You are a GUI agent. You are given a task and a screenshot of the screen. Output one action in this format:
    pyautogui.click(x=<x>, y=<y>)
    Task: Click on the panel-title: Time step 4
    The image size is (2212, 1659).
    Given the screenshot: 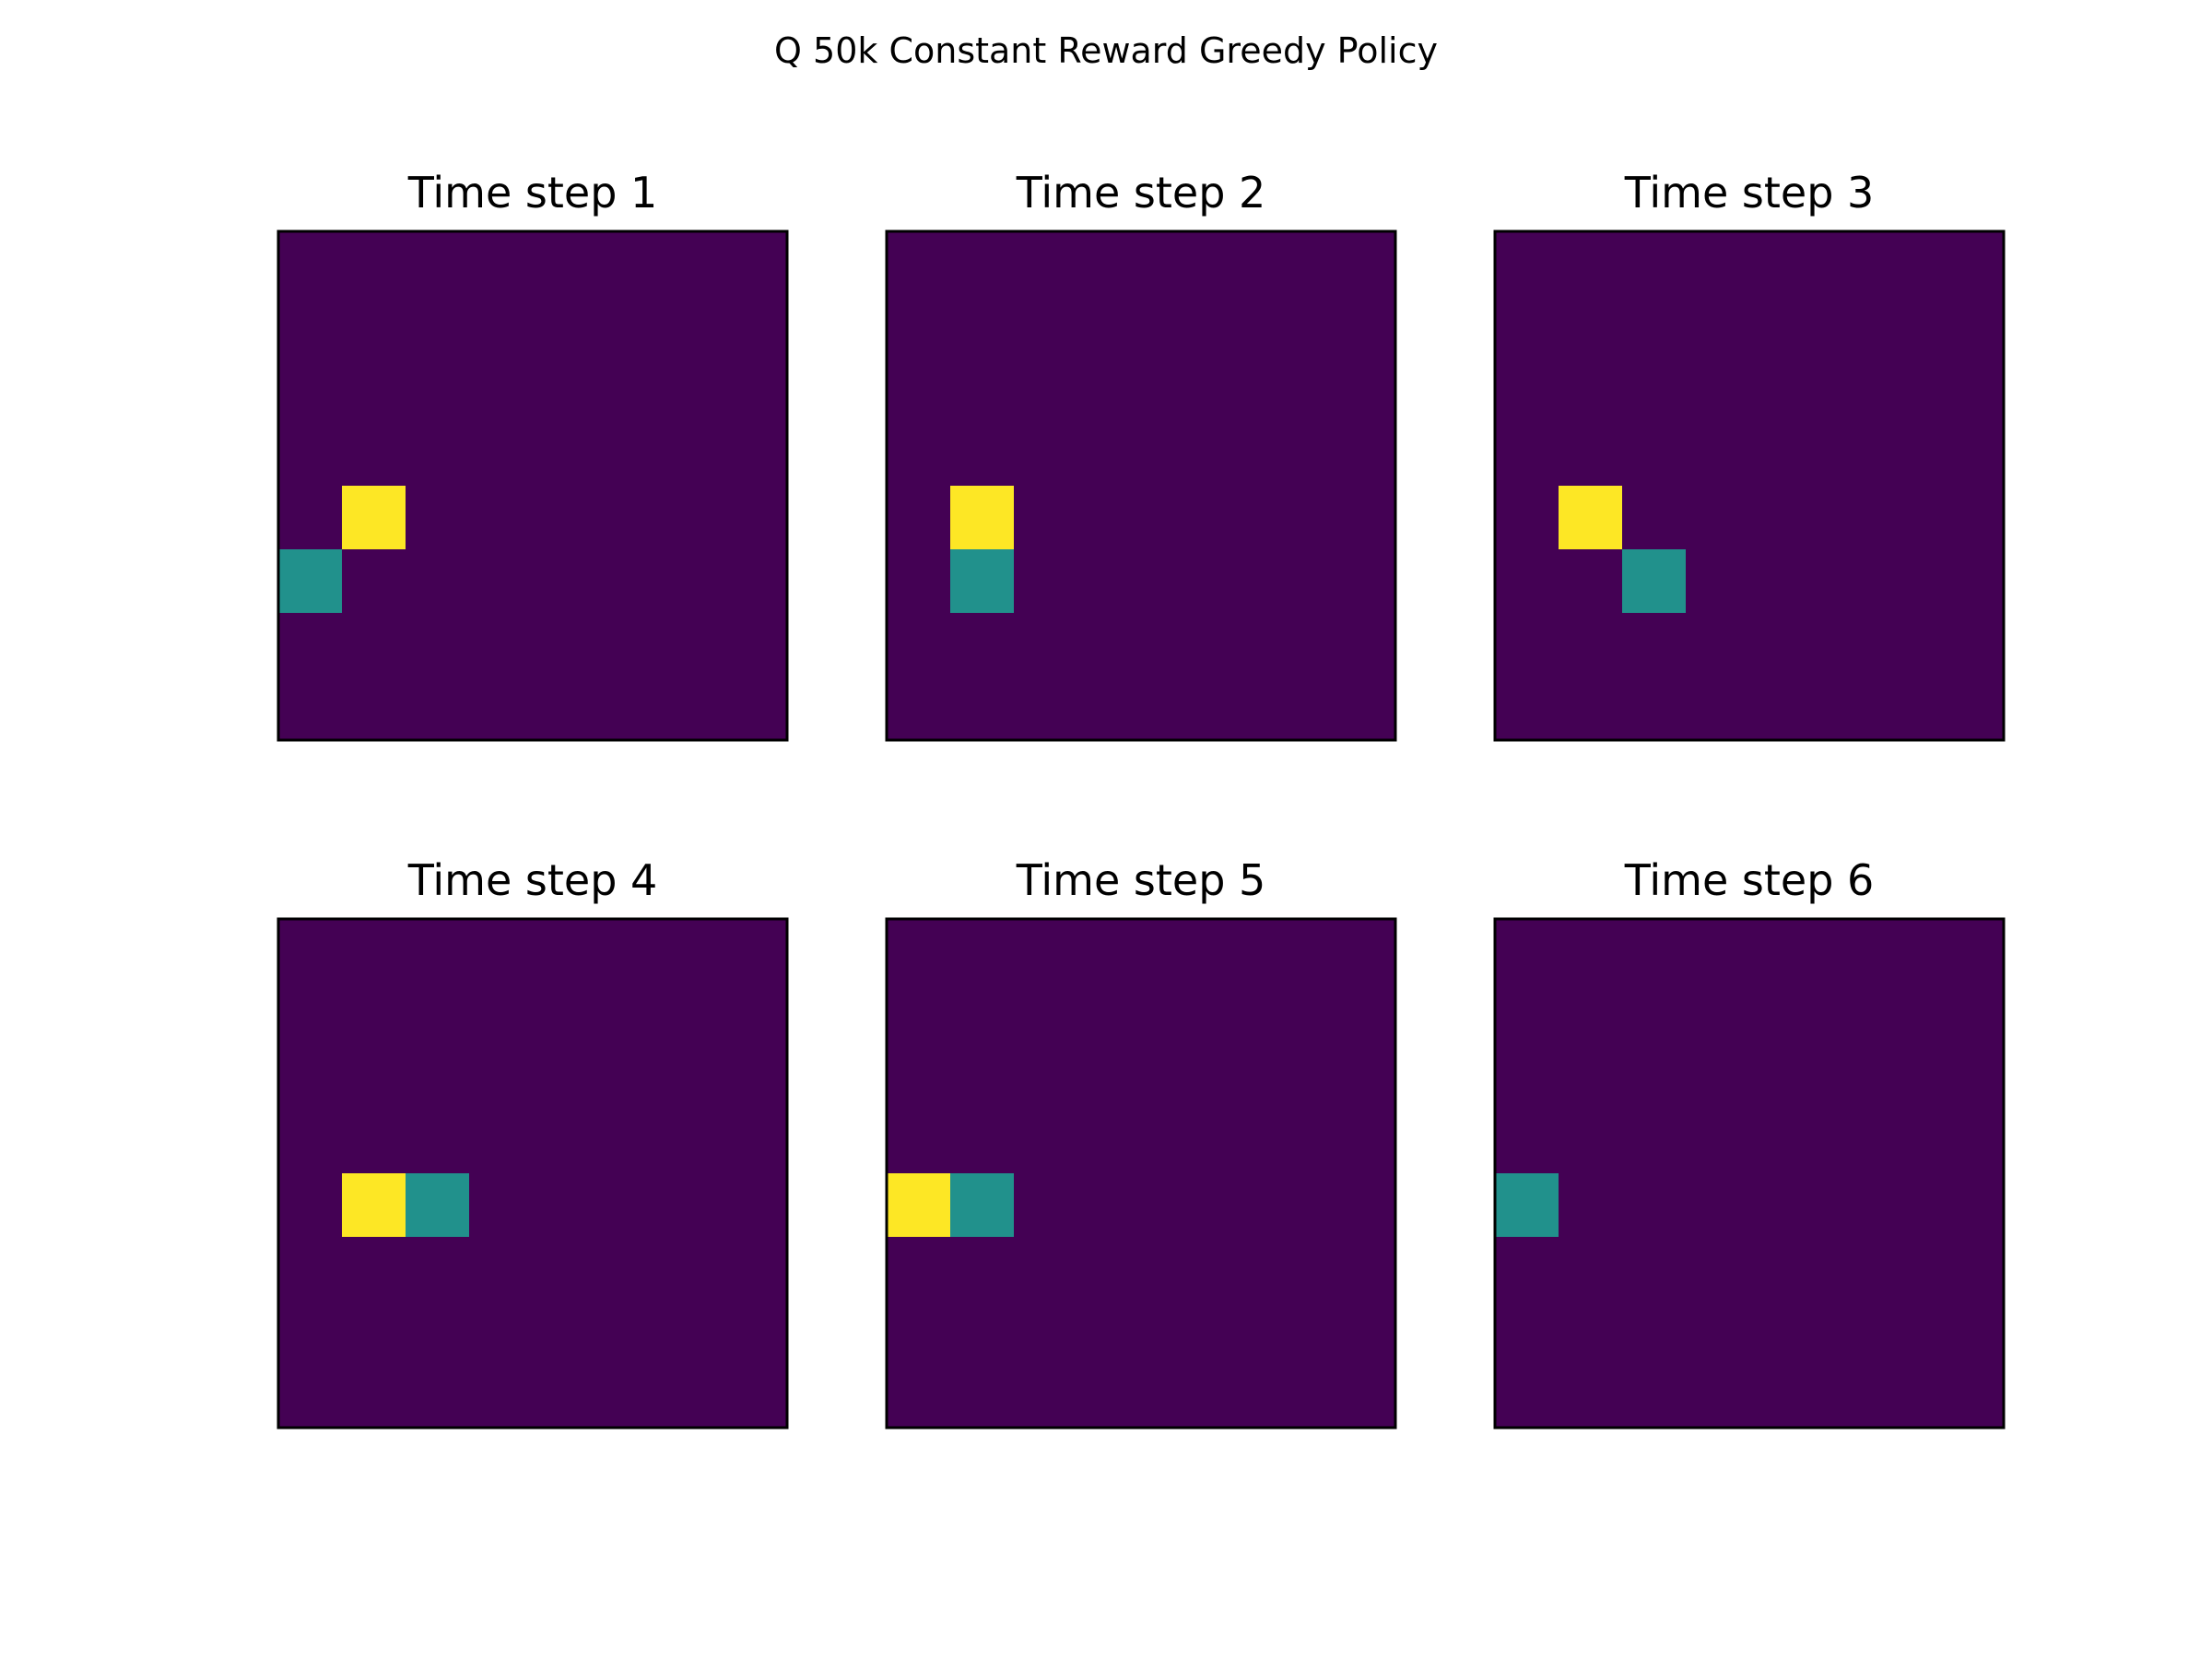 What is the action you would take?
    pyautogui.click(x=532, y=880)
    